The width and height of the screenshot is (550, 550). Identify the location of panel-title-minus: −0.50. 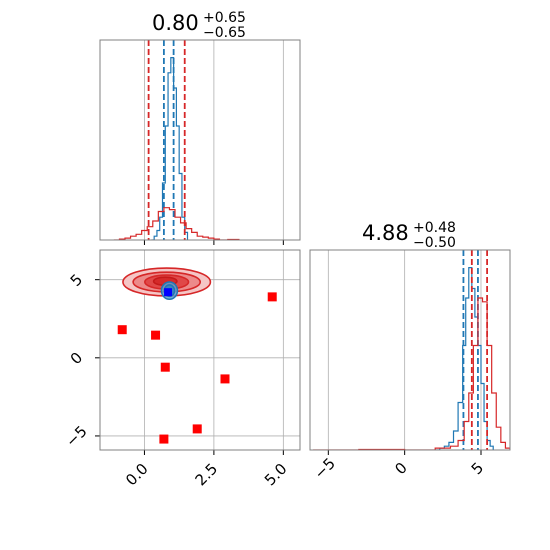
(434, 243).